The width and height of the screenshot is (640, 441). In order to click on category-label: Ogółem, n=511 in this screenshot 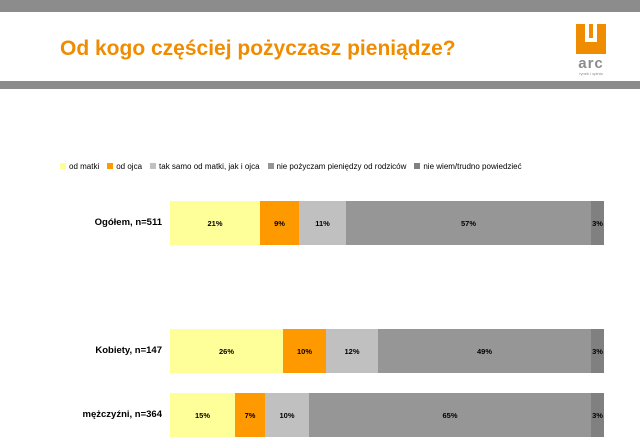, I will do `click(128, 222)`.